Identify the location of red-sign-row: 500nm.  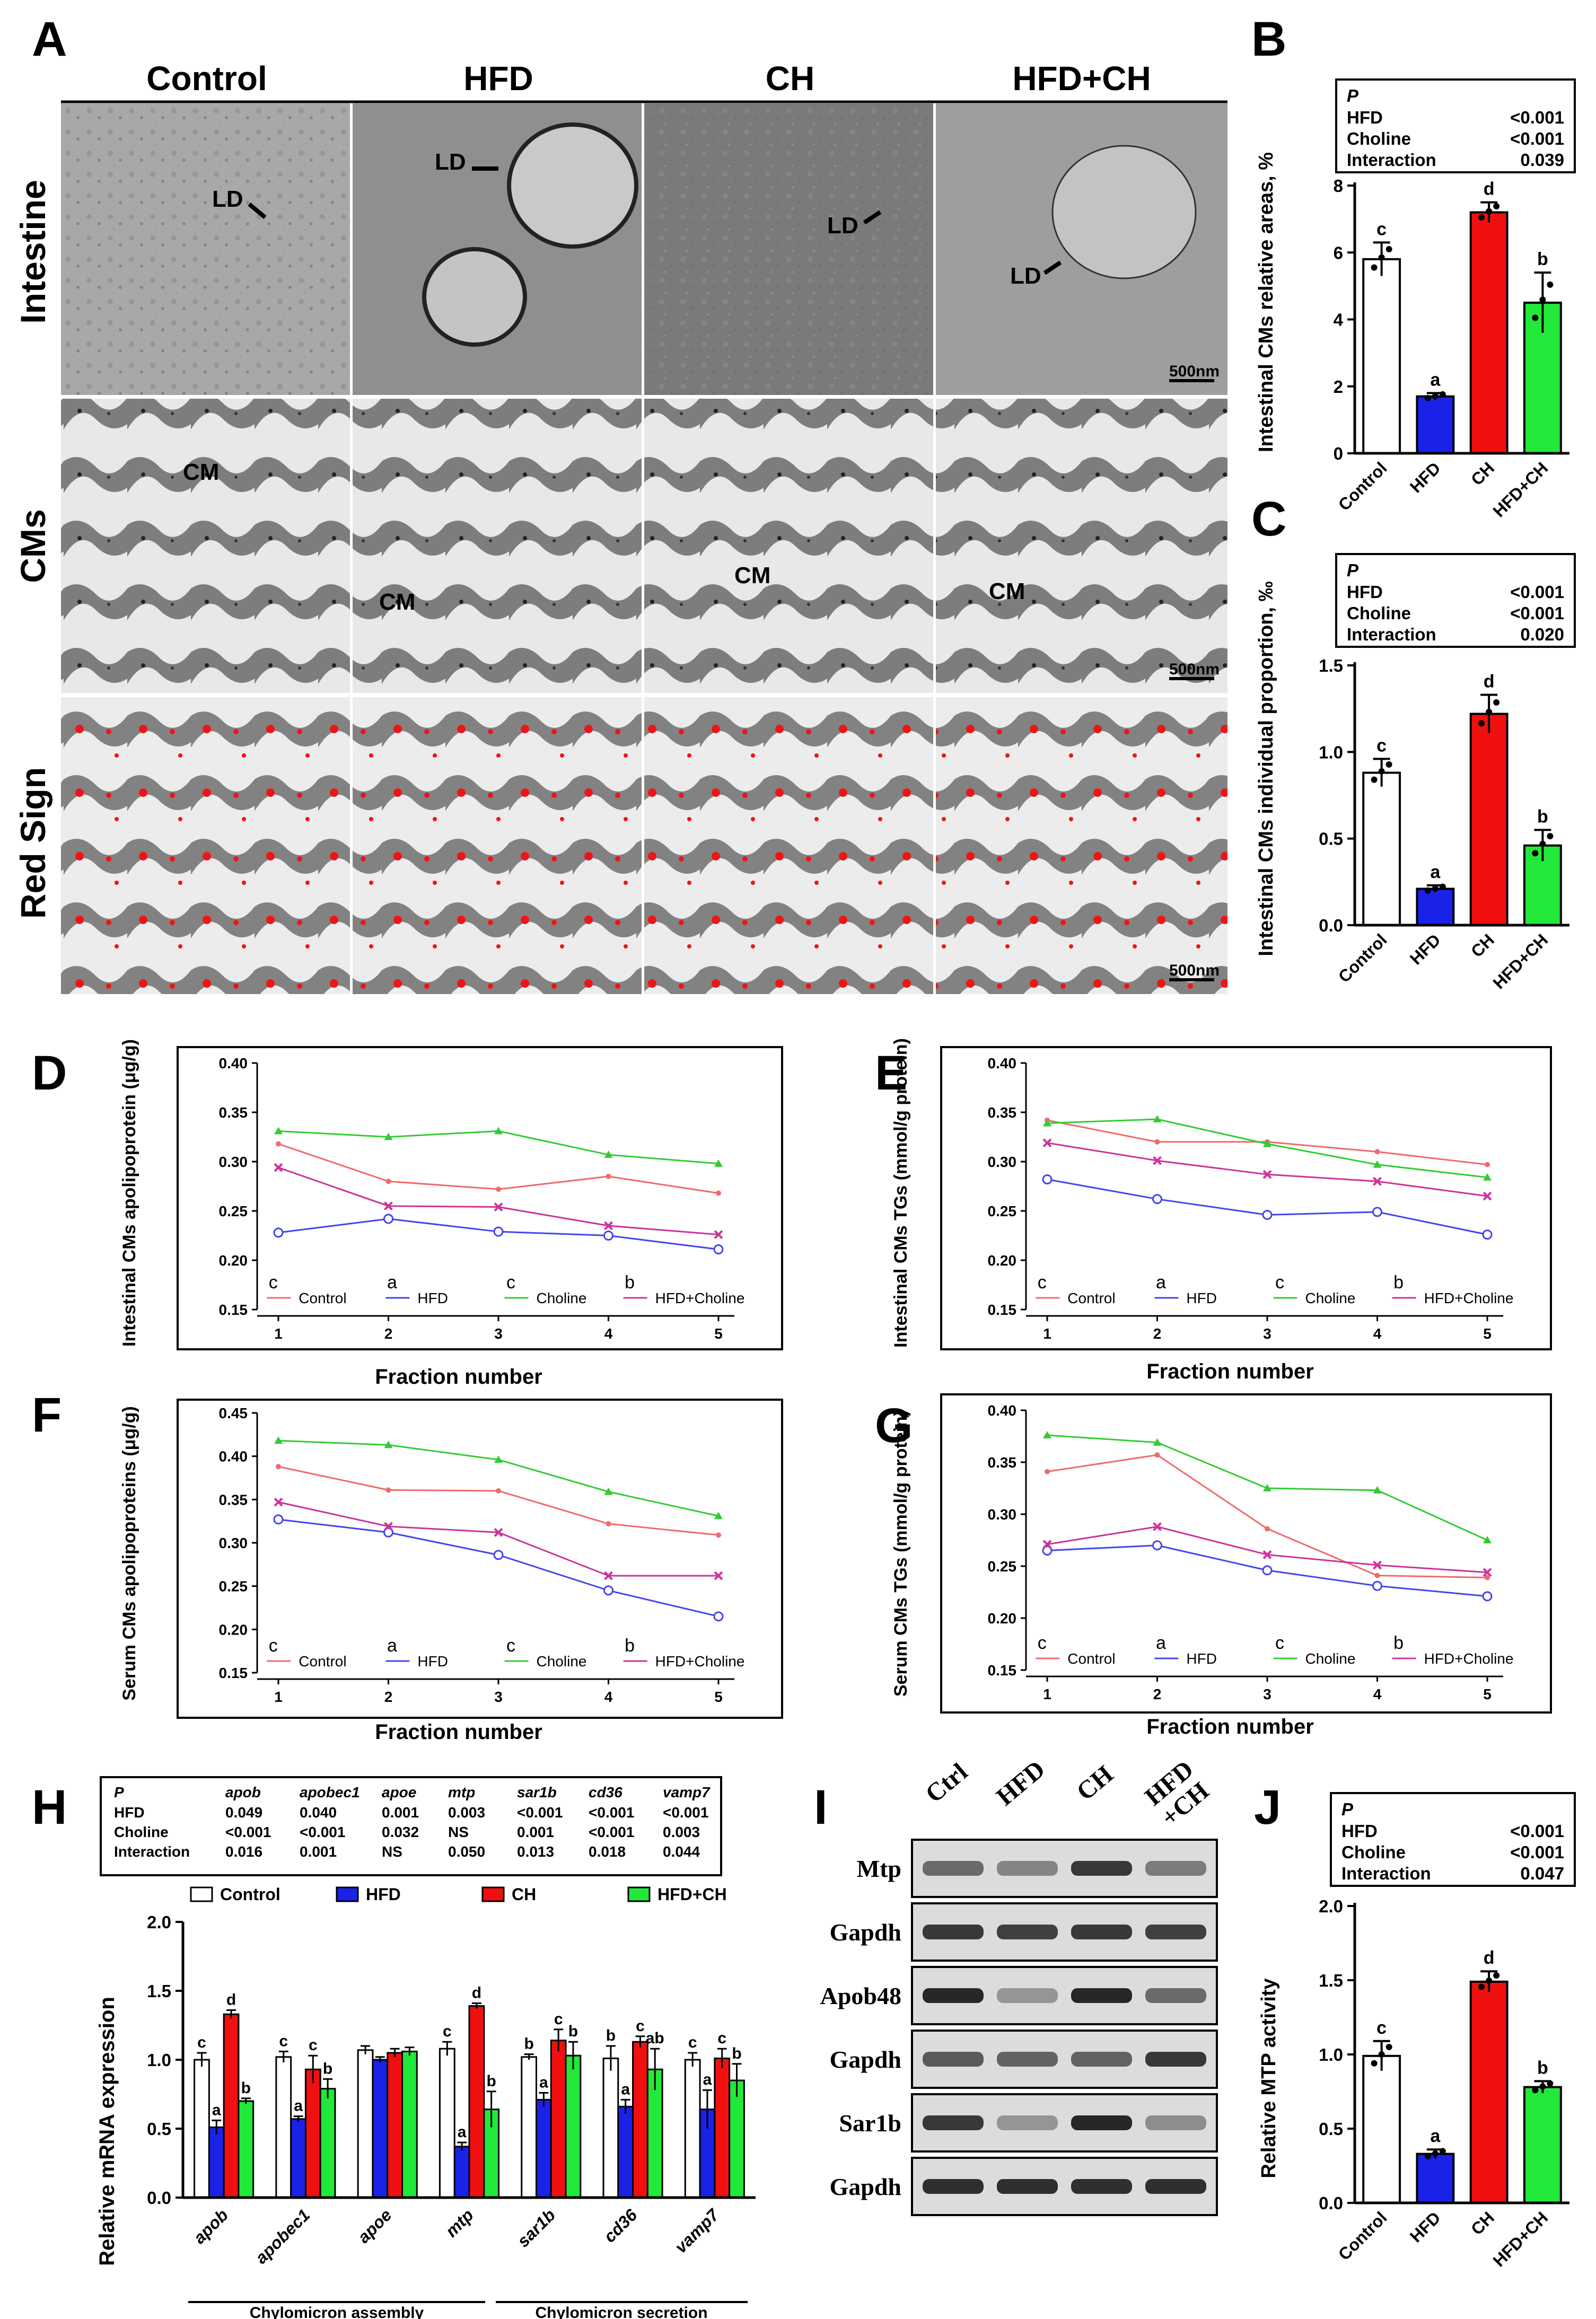
(644, 846).